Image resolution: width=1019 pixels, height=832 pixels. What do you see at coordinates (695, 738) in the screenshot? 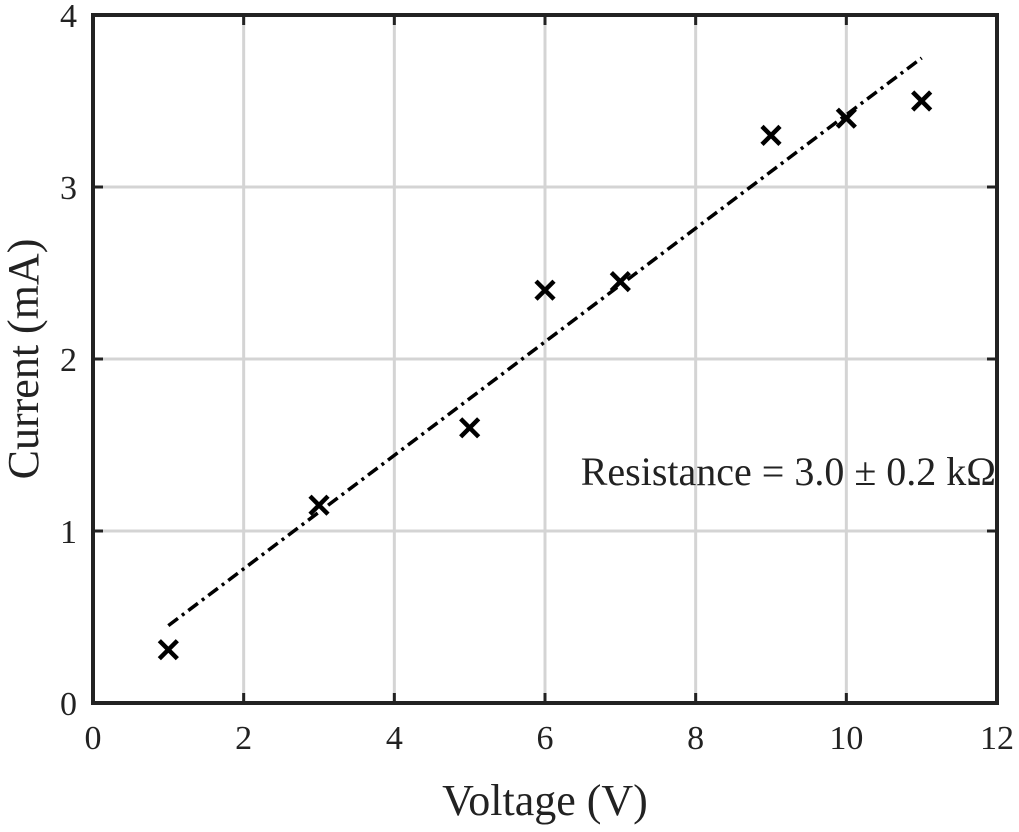
I see `x-tick-label: 8` at bounding box center [695, 738].